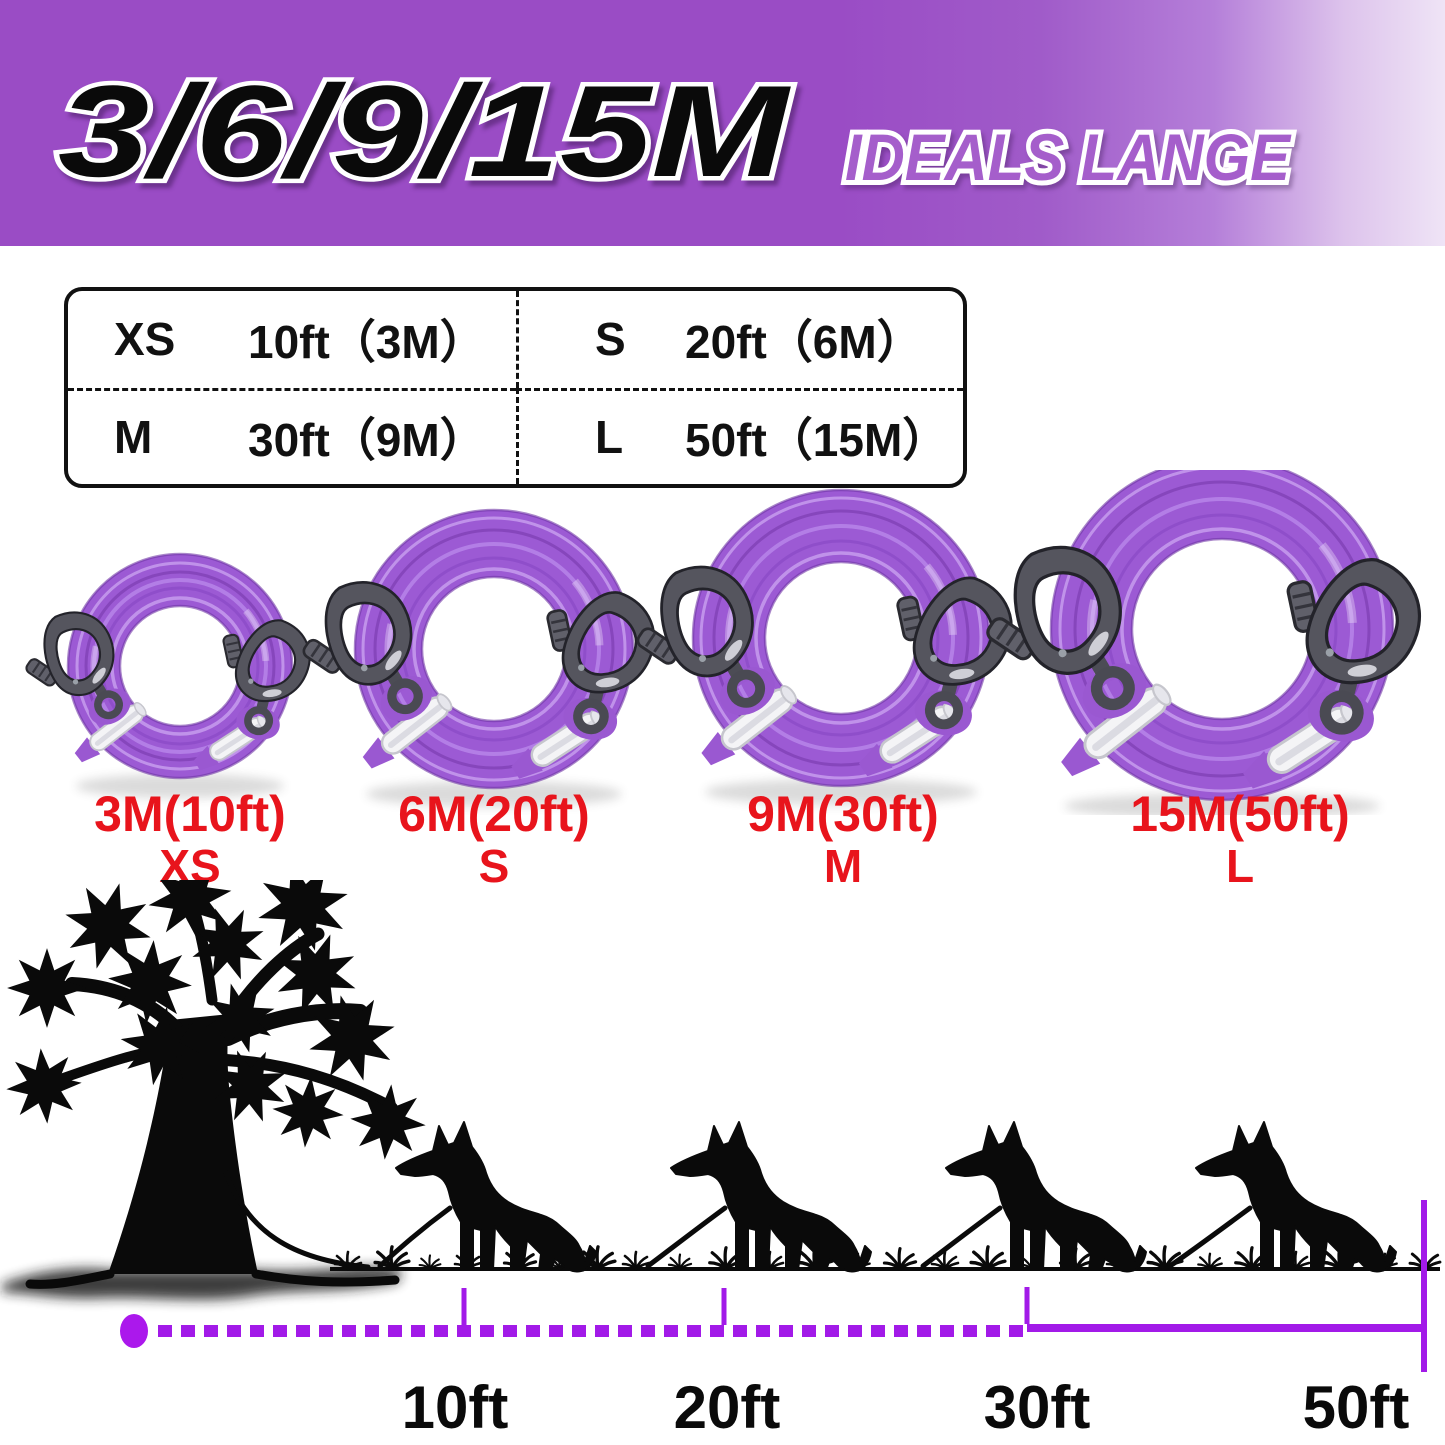 The width and height of the screenshot is (1445, 1445). I want to click on size-value: 10ft（3M）, so click(367, 342).